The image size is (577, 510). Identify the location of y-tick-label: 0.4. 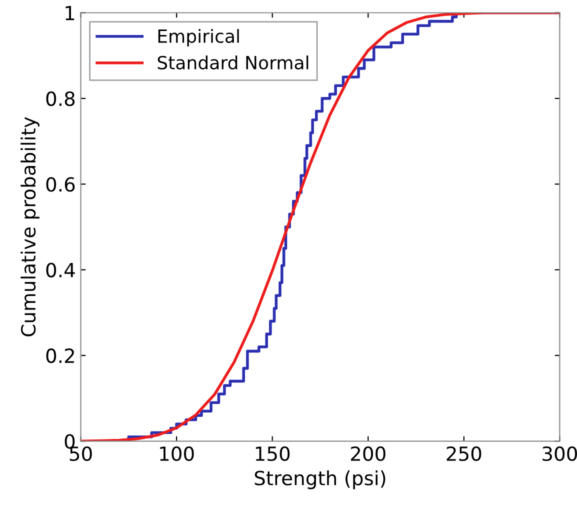
(60, 270).